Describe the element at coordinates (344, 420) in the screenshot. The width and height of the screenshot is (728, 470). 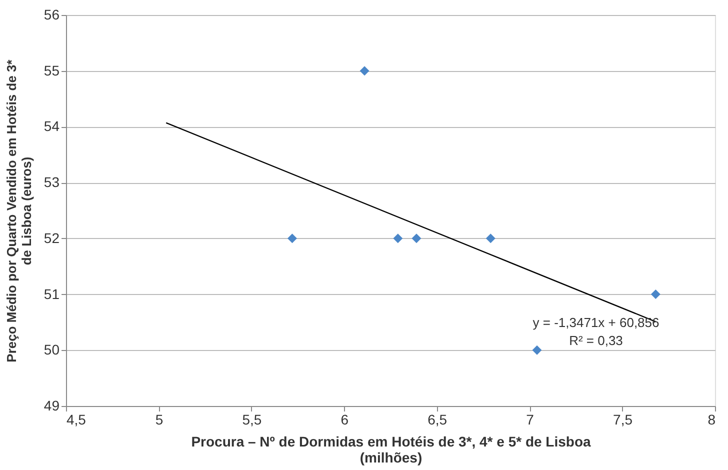
I see `x-tick-label: 6` at that location.